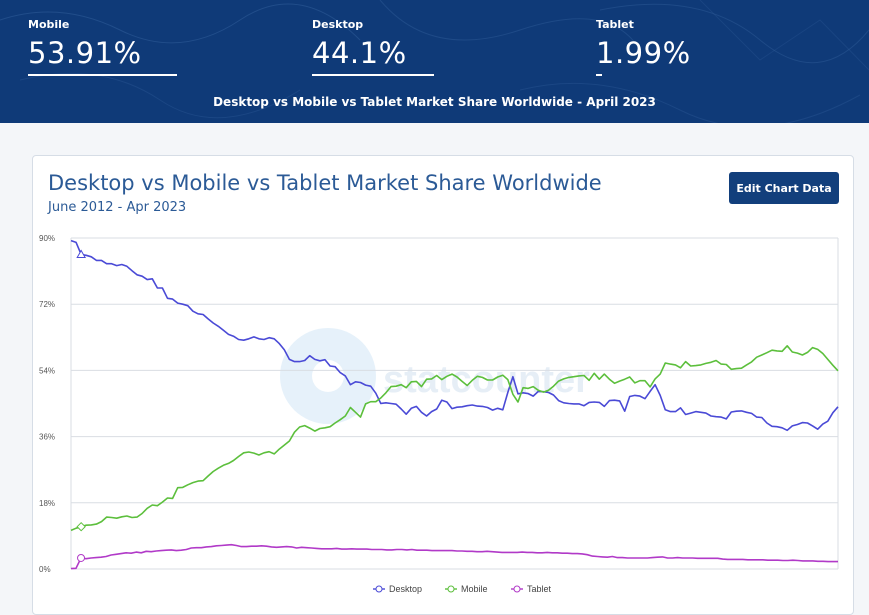 This screenshot has width=869, height=615. Describe the element at coordinates (539, 589) in the screenshot. I see `legend-label: Tablet` at that location.